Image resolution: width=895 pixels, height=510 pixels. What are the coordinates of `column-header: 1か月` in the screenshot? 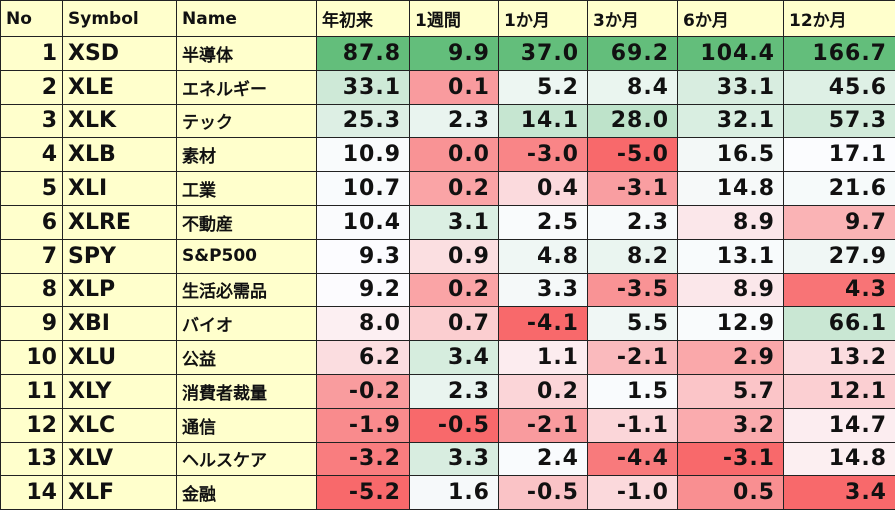 It's located at (543, 19).